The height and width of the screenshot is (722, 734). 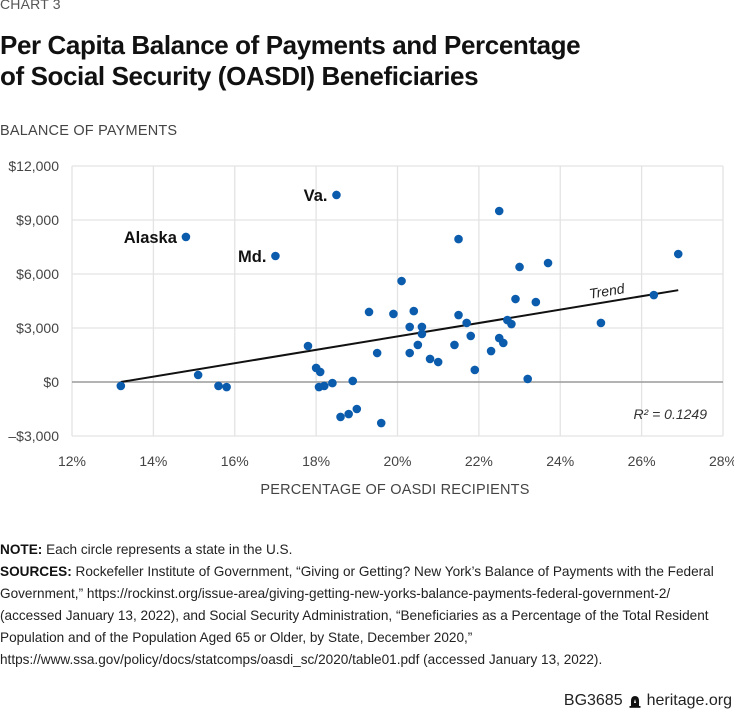 What do you see at coordinates (607, 291) in the screenshot?
I see `trend-label: Trend` at bounding box center [607, 291].